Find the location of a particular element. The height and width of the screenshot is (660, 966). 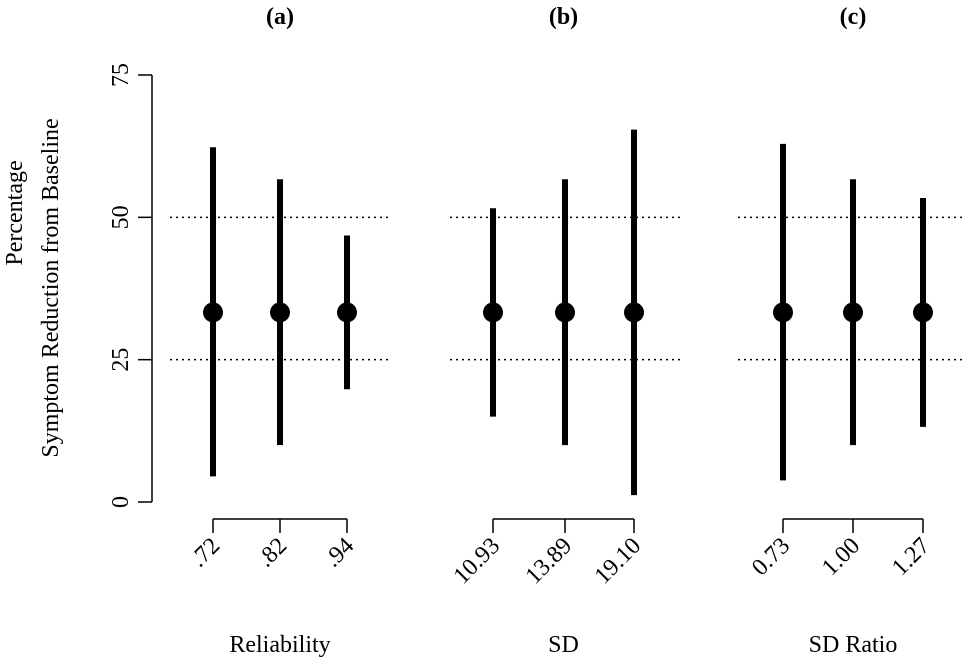

x-tick-label: .94 is located at coordinates (340, 553).